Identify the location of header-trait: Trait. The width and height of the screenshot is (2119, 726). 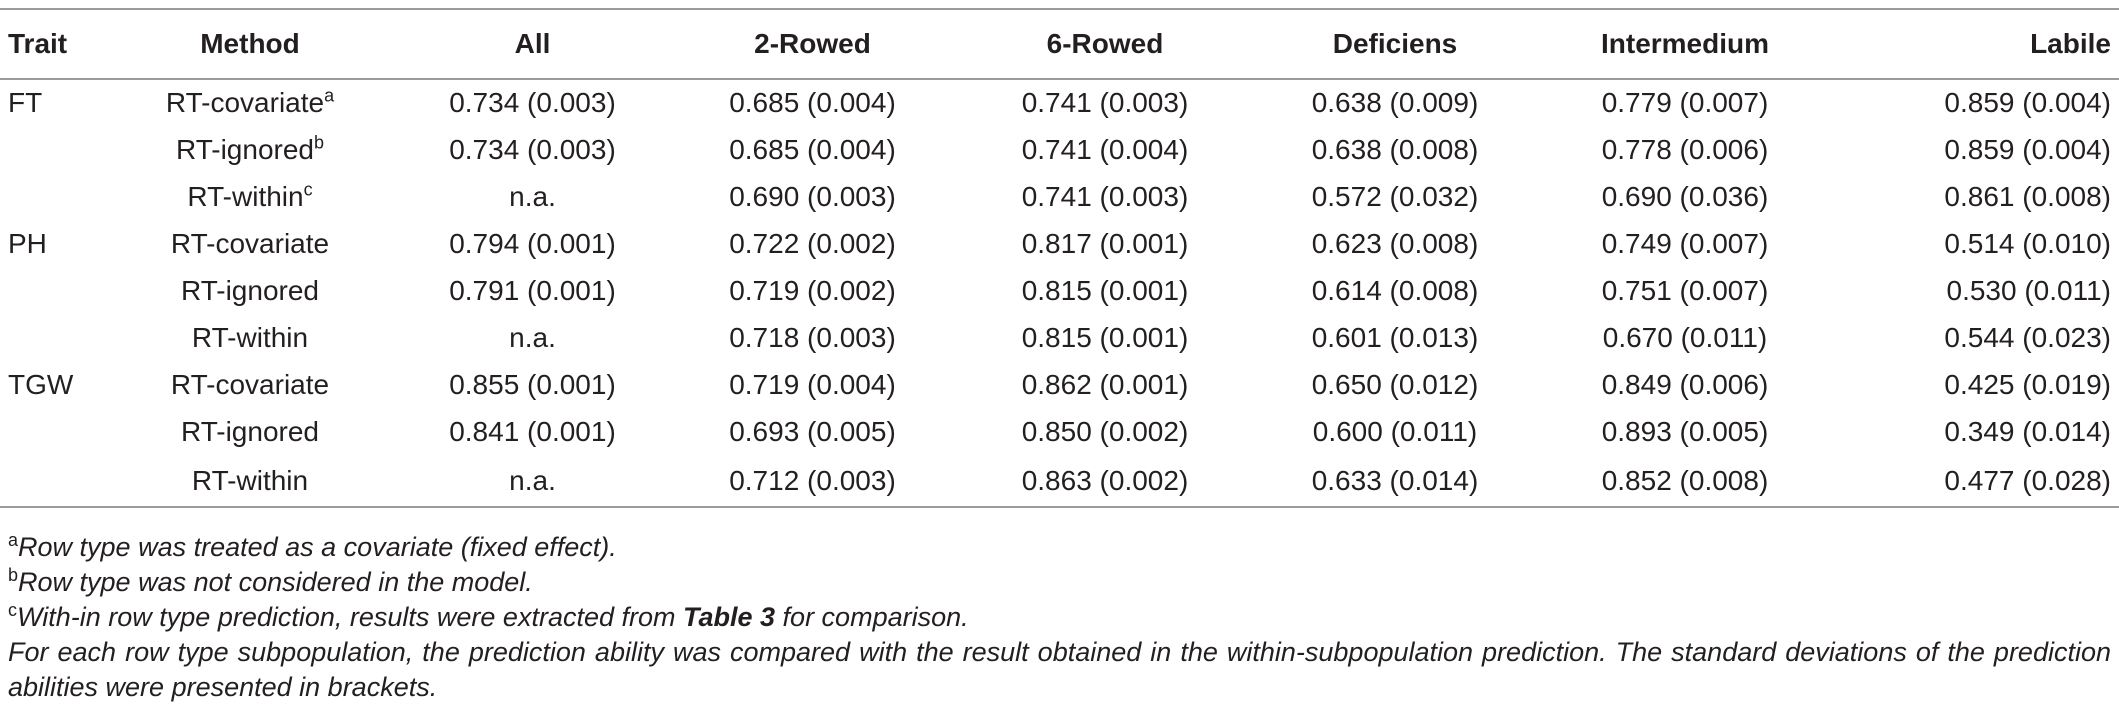
(50, 44).